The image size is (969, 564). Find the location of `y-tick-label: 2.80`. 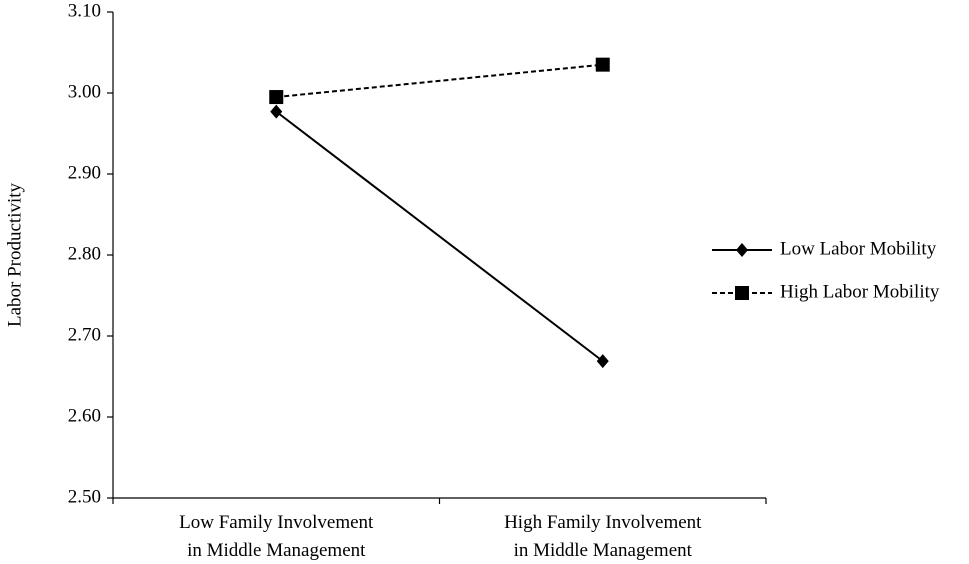

y-tick-label: 2.80 is located at coordinates (84, 253).